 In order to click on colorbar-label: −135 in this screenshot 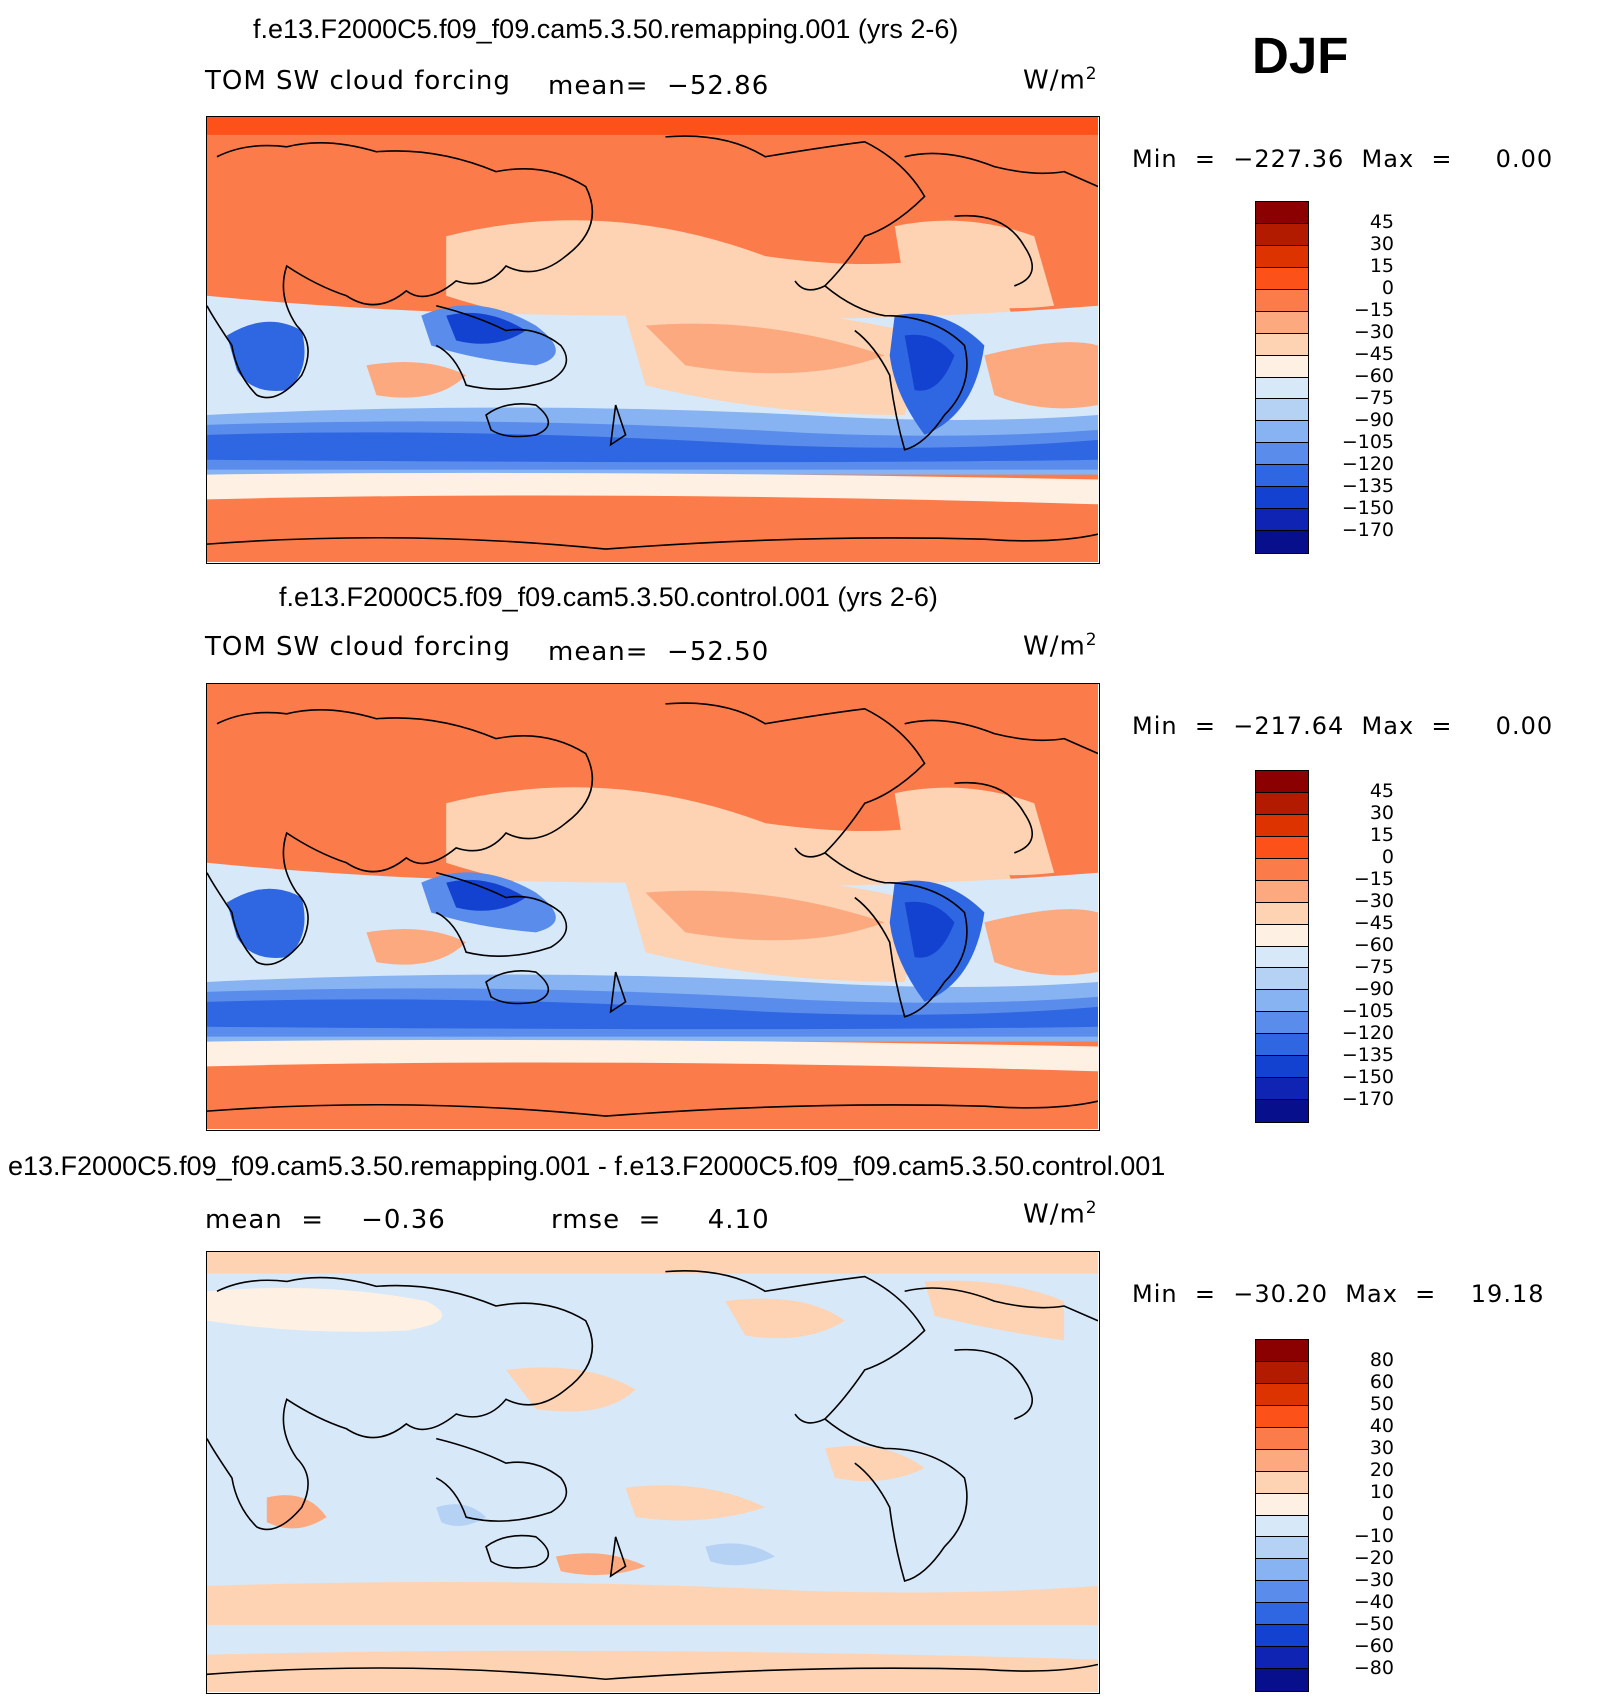, I will do `click(1367, 486)`.